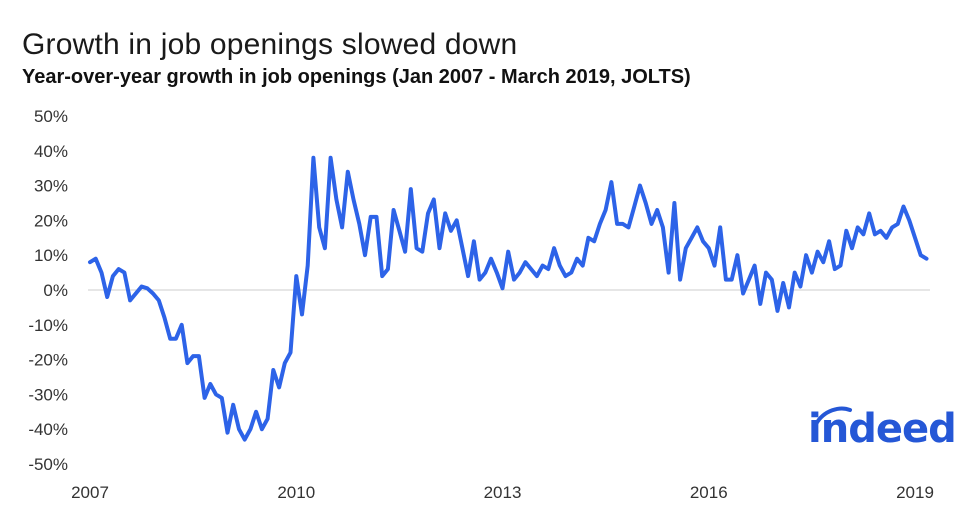 This screenshot has width=974, height=529. Describe the element at coordinates (48, 325) in the screenshot. I see `y-tick-label: -10%` at that location.